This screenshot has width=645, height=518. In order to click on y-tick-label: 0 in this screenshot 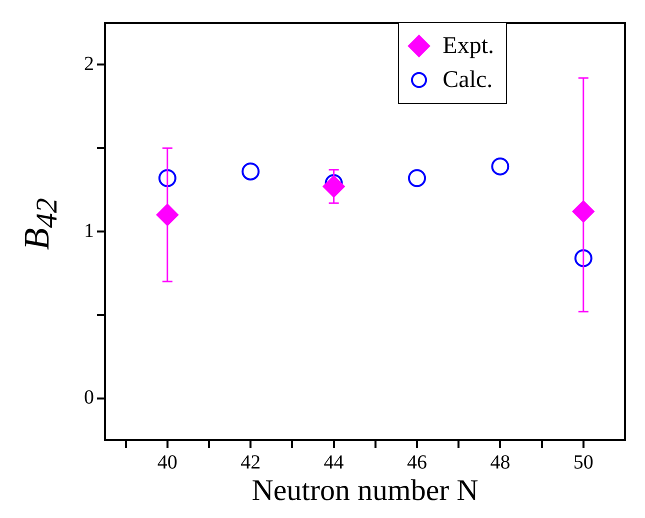, I will do `click(89, 397)`.